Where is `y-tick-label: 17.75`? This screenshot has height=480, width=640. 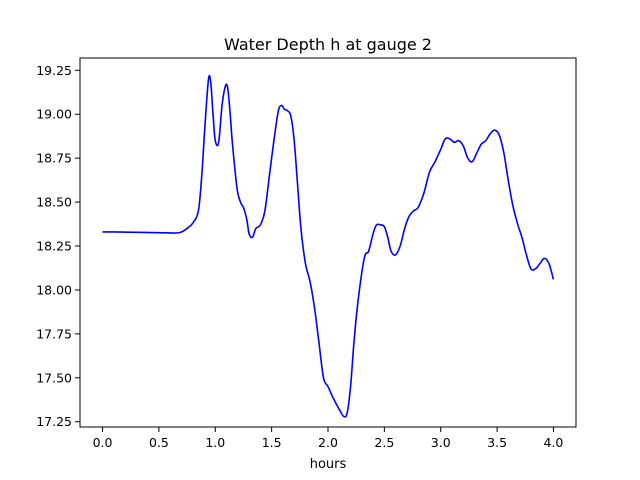 y-tick-label: 17.75 is located at coordinates (54, 333).